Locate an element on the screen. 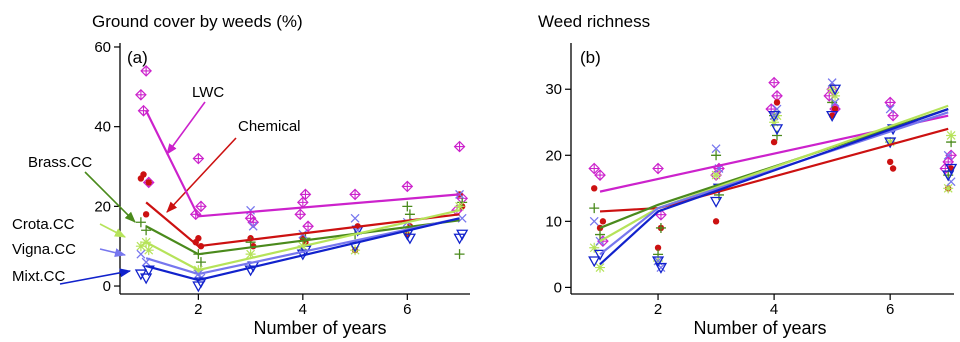 This screenshot has height=342, width=960. panel-a-fit-line-mixt-cc is located at coordinates (302, 249).